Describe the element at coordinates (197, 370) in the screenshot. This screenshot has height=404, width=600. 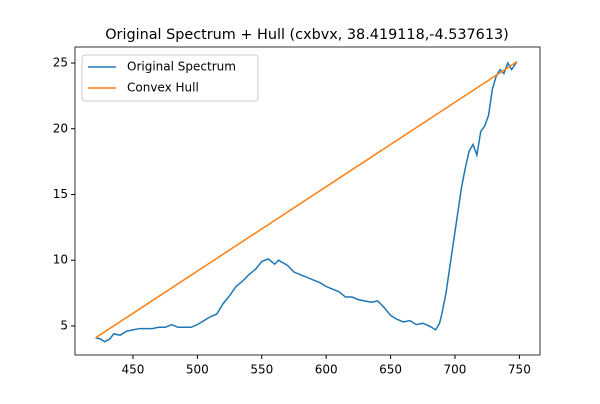
I see `x-tick-label: 500` at that location.